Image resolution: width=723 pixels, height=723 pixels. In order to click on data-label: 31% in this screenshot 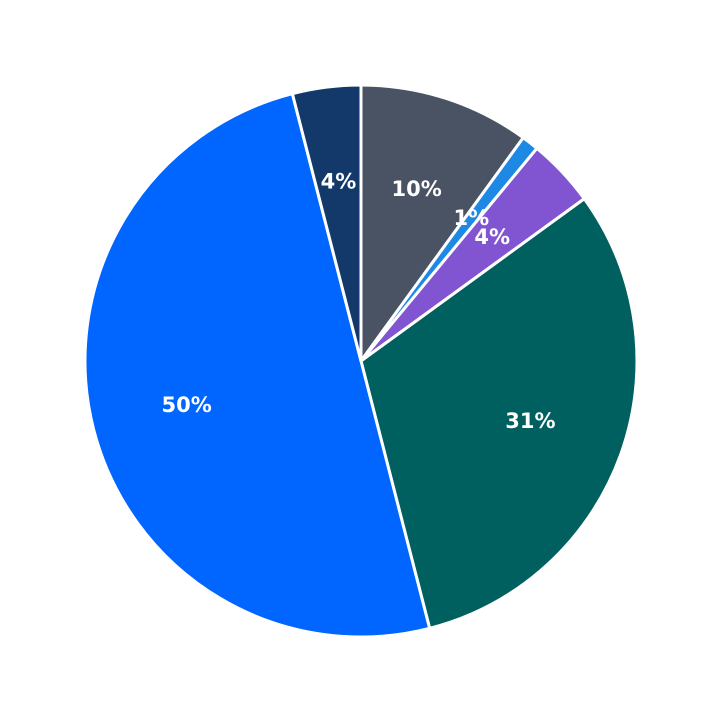, I will do `click(530, 421)`.